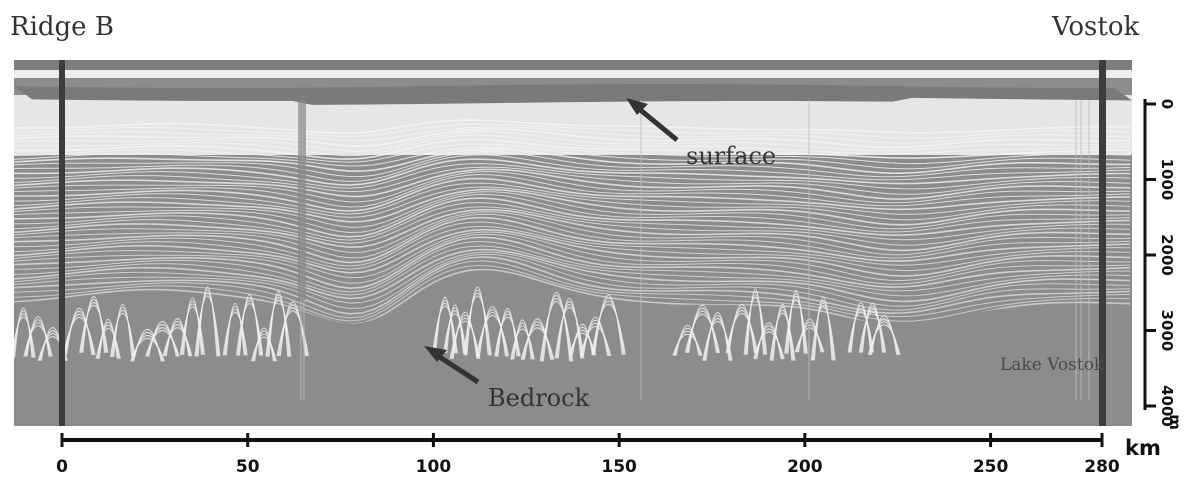  I want to click on depth-unit-label: m, so click(1175, 422).